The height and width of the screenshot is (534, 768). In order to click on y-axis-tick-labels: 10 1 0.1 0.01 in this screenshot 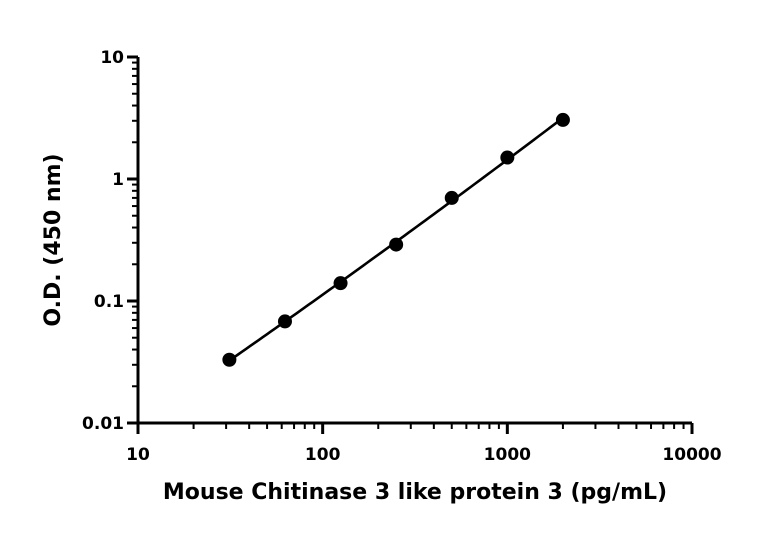, I will do `click(103, 241)`.